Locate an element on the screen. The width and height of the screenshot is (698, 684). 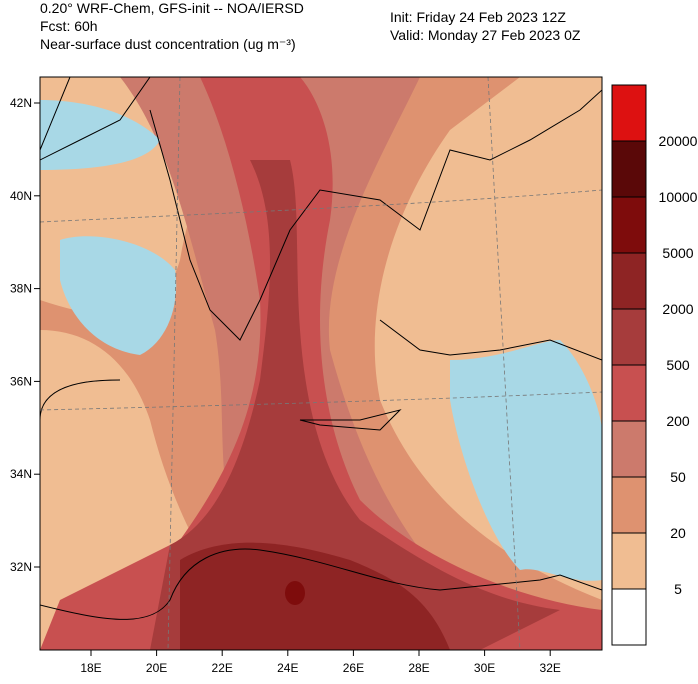
forecast: Fcst: 60h is located at coordinates (69, 26).